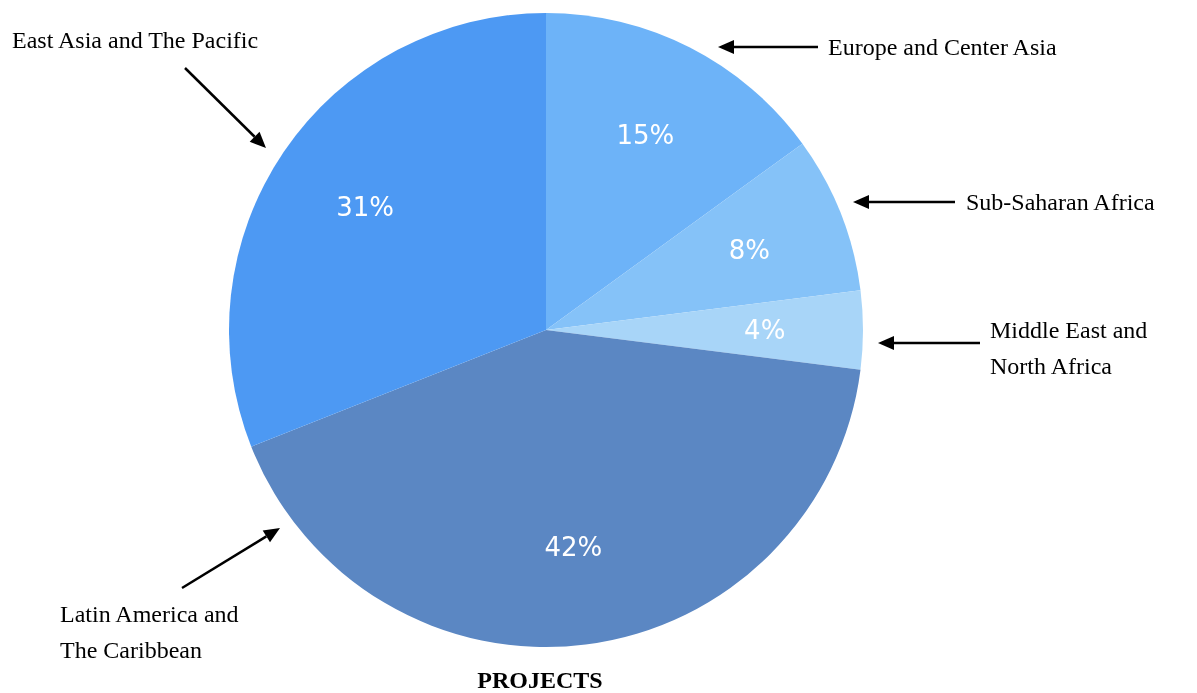  What do you see at coordinates (942, 47) in the screenshot?
I see `slice-label: Europe and Center Asia` at bounding box center [942, 47].